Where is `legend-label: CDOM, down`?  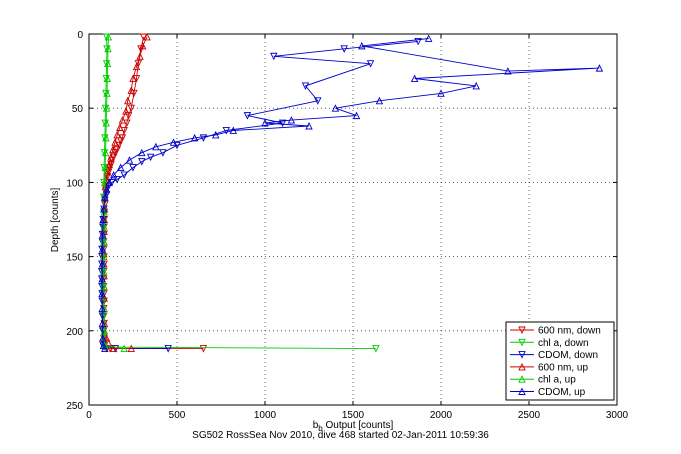
legend-label: CDOM, down is located at coordinates (568, 355).